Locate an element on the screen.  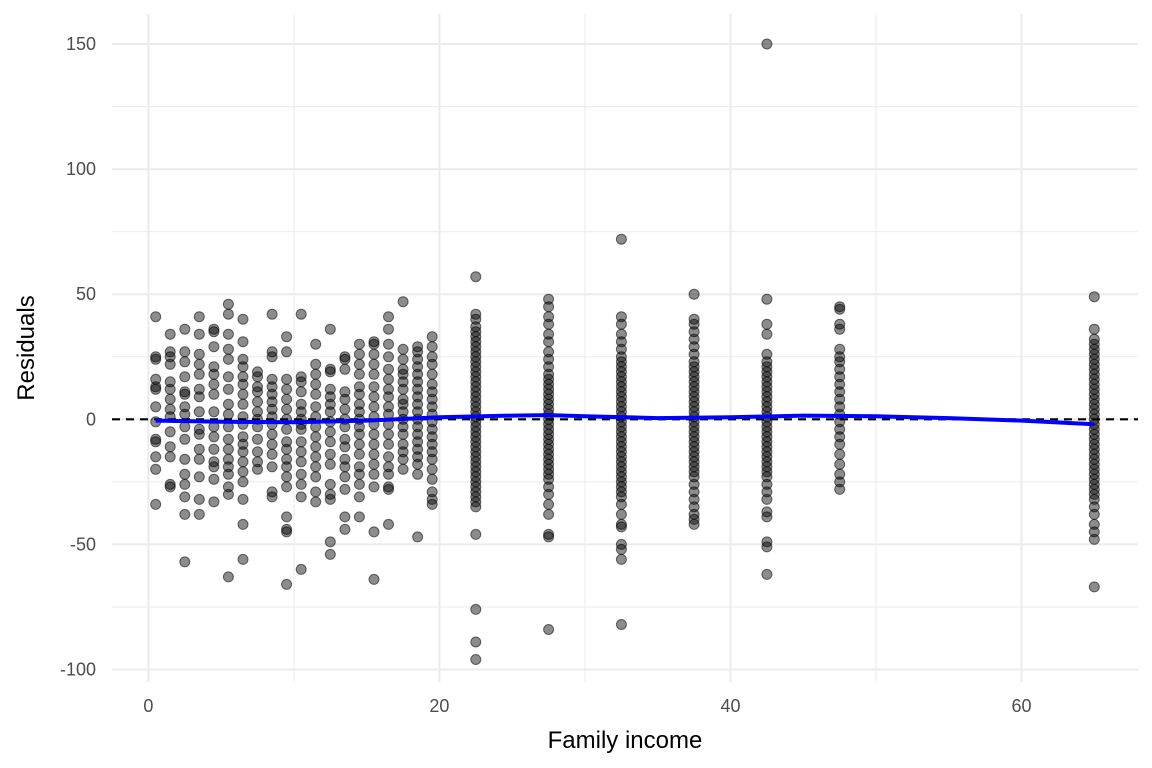
y-tick-label: 50 is located at coordinates (86, 294).